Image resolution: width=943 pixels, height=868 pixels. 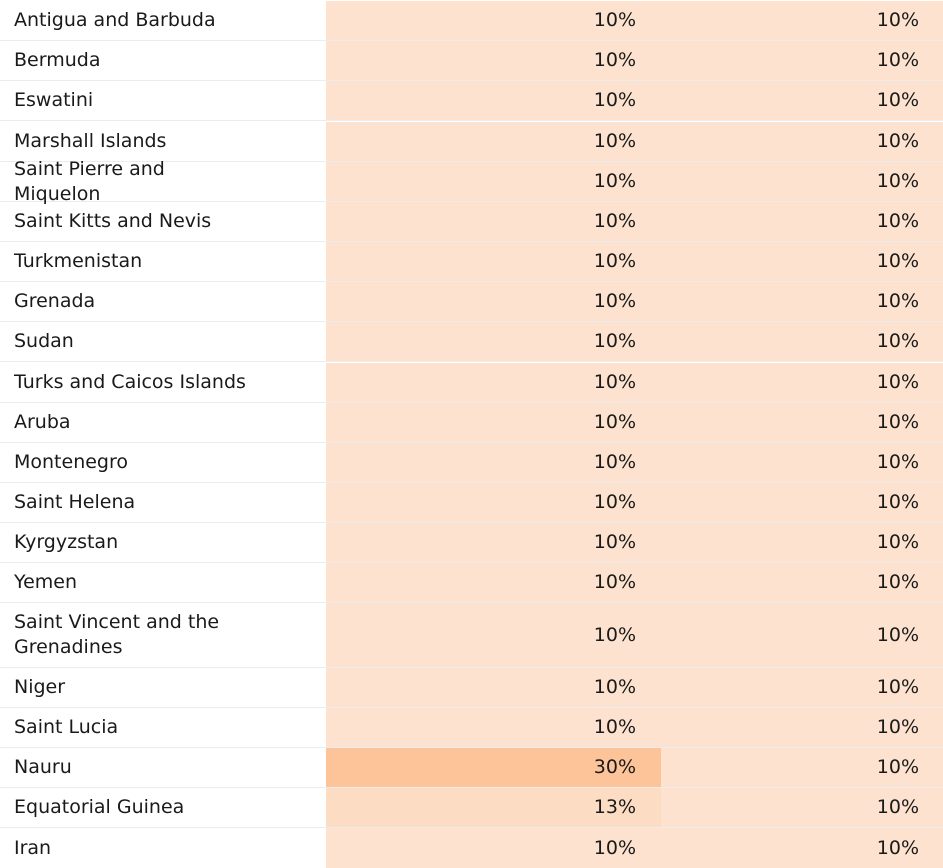 I want to click on country-name-cell: Yemen, so click(x=46, y=582).